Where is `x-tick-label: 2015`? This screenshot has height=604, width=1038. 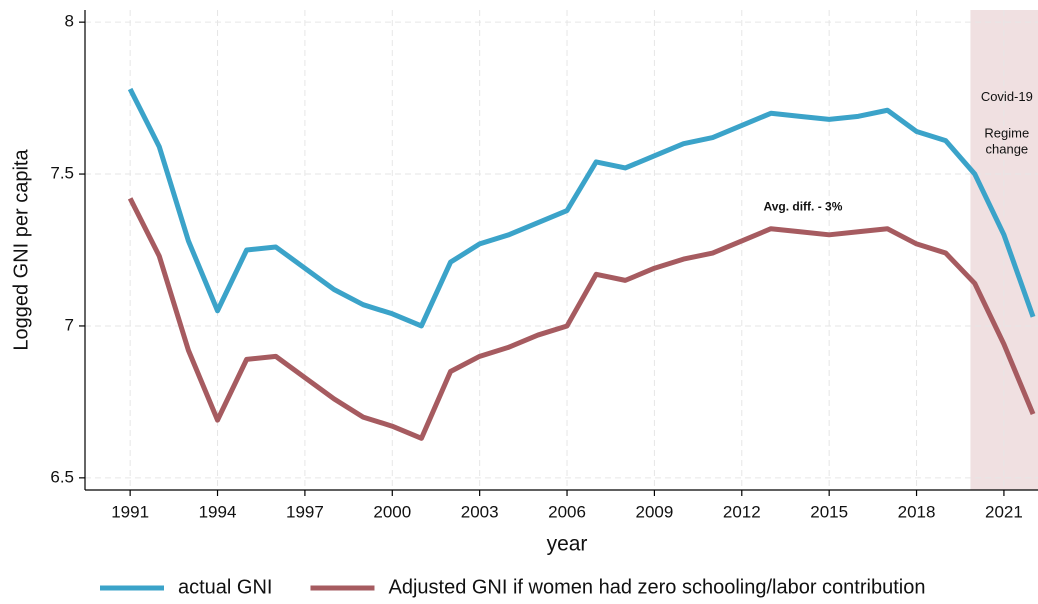
x-tick-label: 2015 is located at coordinates (829, 511).